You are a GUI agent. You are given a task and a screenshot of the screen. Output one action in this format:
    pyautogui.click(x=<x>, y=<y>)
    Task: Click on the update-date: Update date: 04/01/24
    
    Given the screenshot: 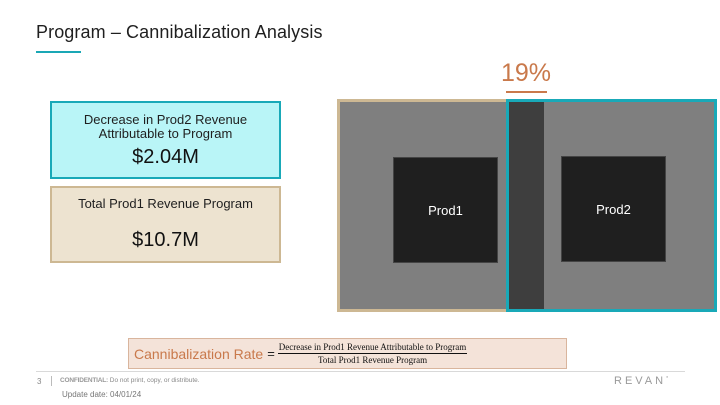 What is the action you would take?
    pyautogui.click(x=102, y=394)
    